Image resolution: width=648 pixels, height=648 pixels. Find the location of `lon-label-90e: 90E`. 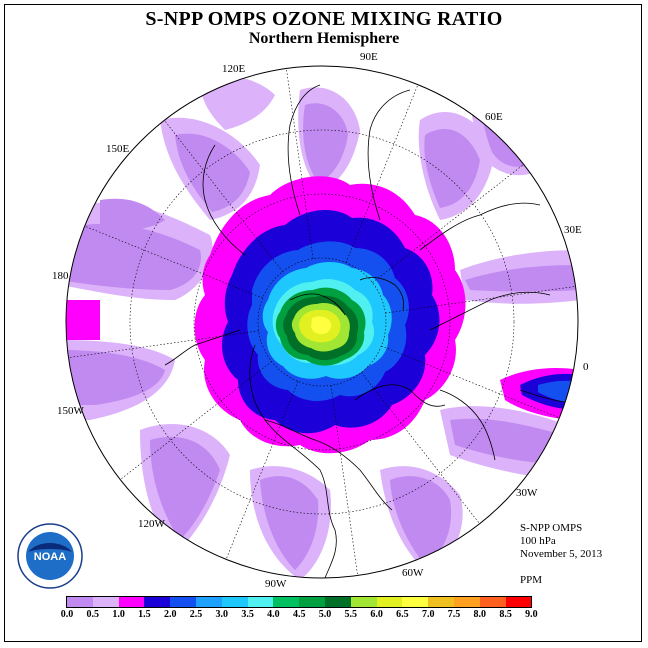

lon-label-90e: 90E is located at coordinates (369, 57).